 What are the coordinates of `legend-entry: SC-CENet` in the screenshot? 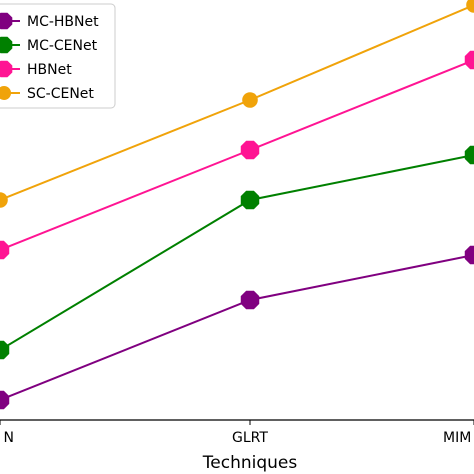 It's located at (47, 93).